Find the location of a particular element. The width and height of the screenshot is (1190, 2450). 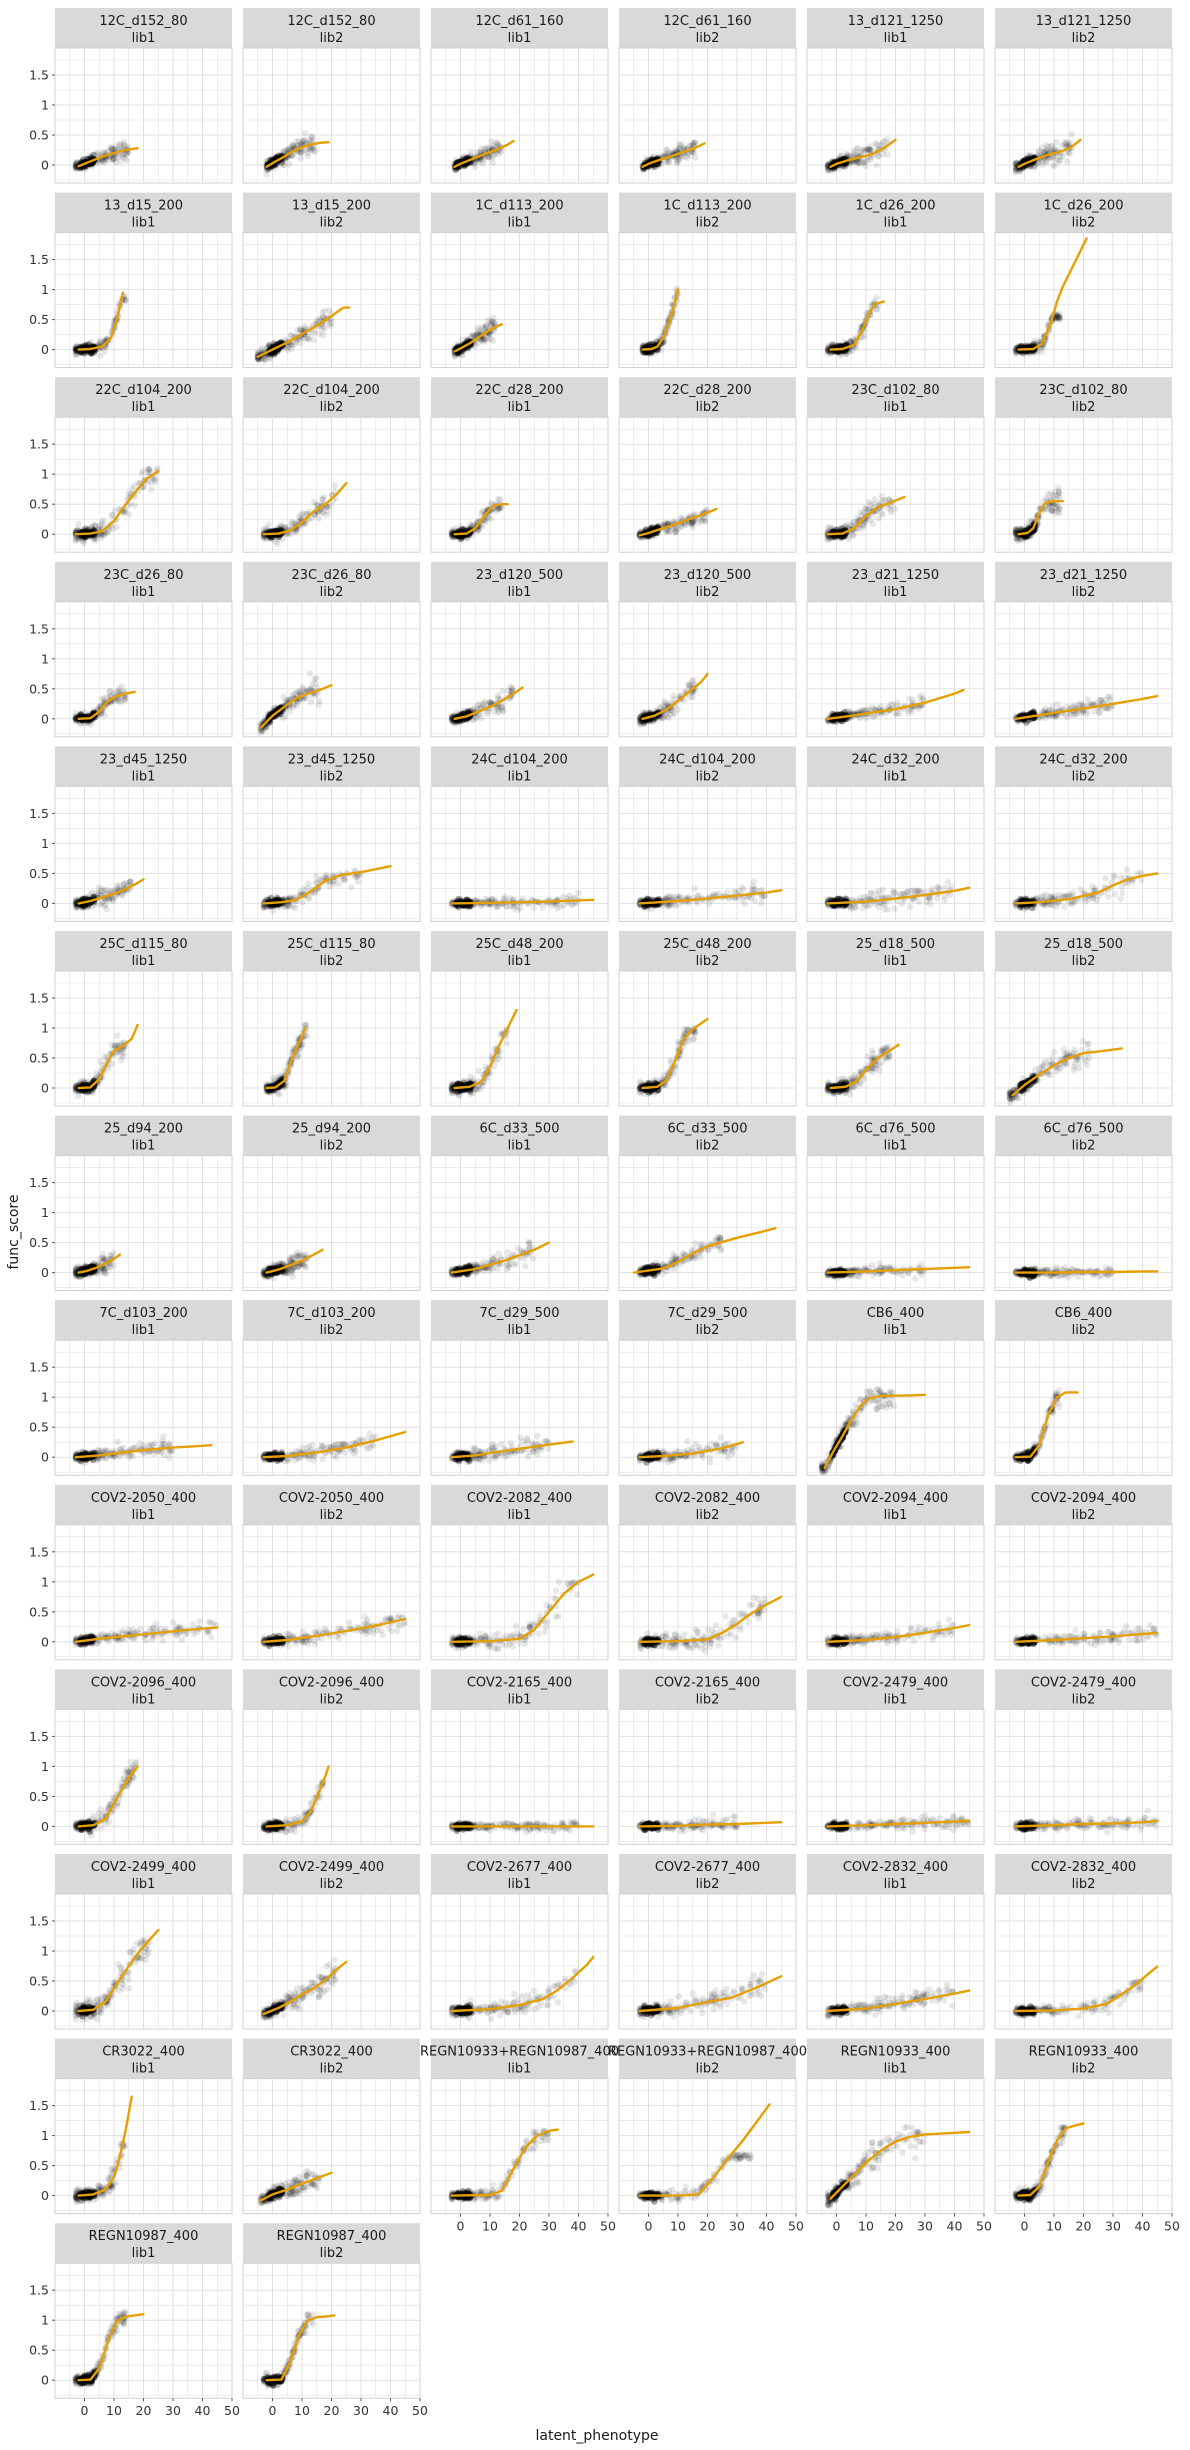

strip-title: 13_d121_1250 is located at coordinates (1084, 21).